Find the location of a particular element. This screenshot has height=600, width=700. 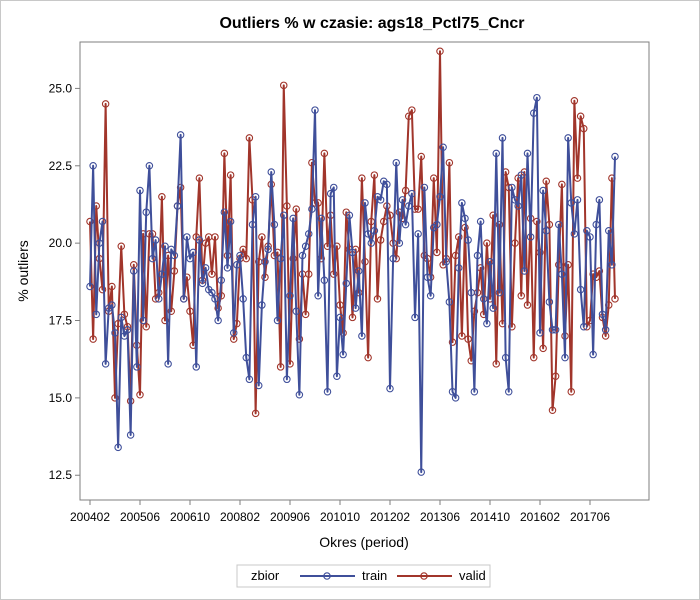

x-tick-label: 201410 is located at coordinates (490, 517).